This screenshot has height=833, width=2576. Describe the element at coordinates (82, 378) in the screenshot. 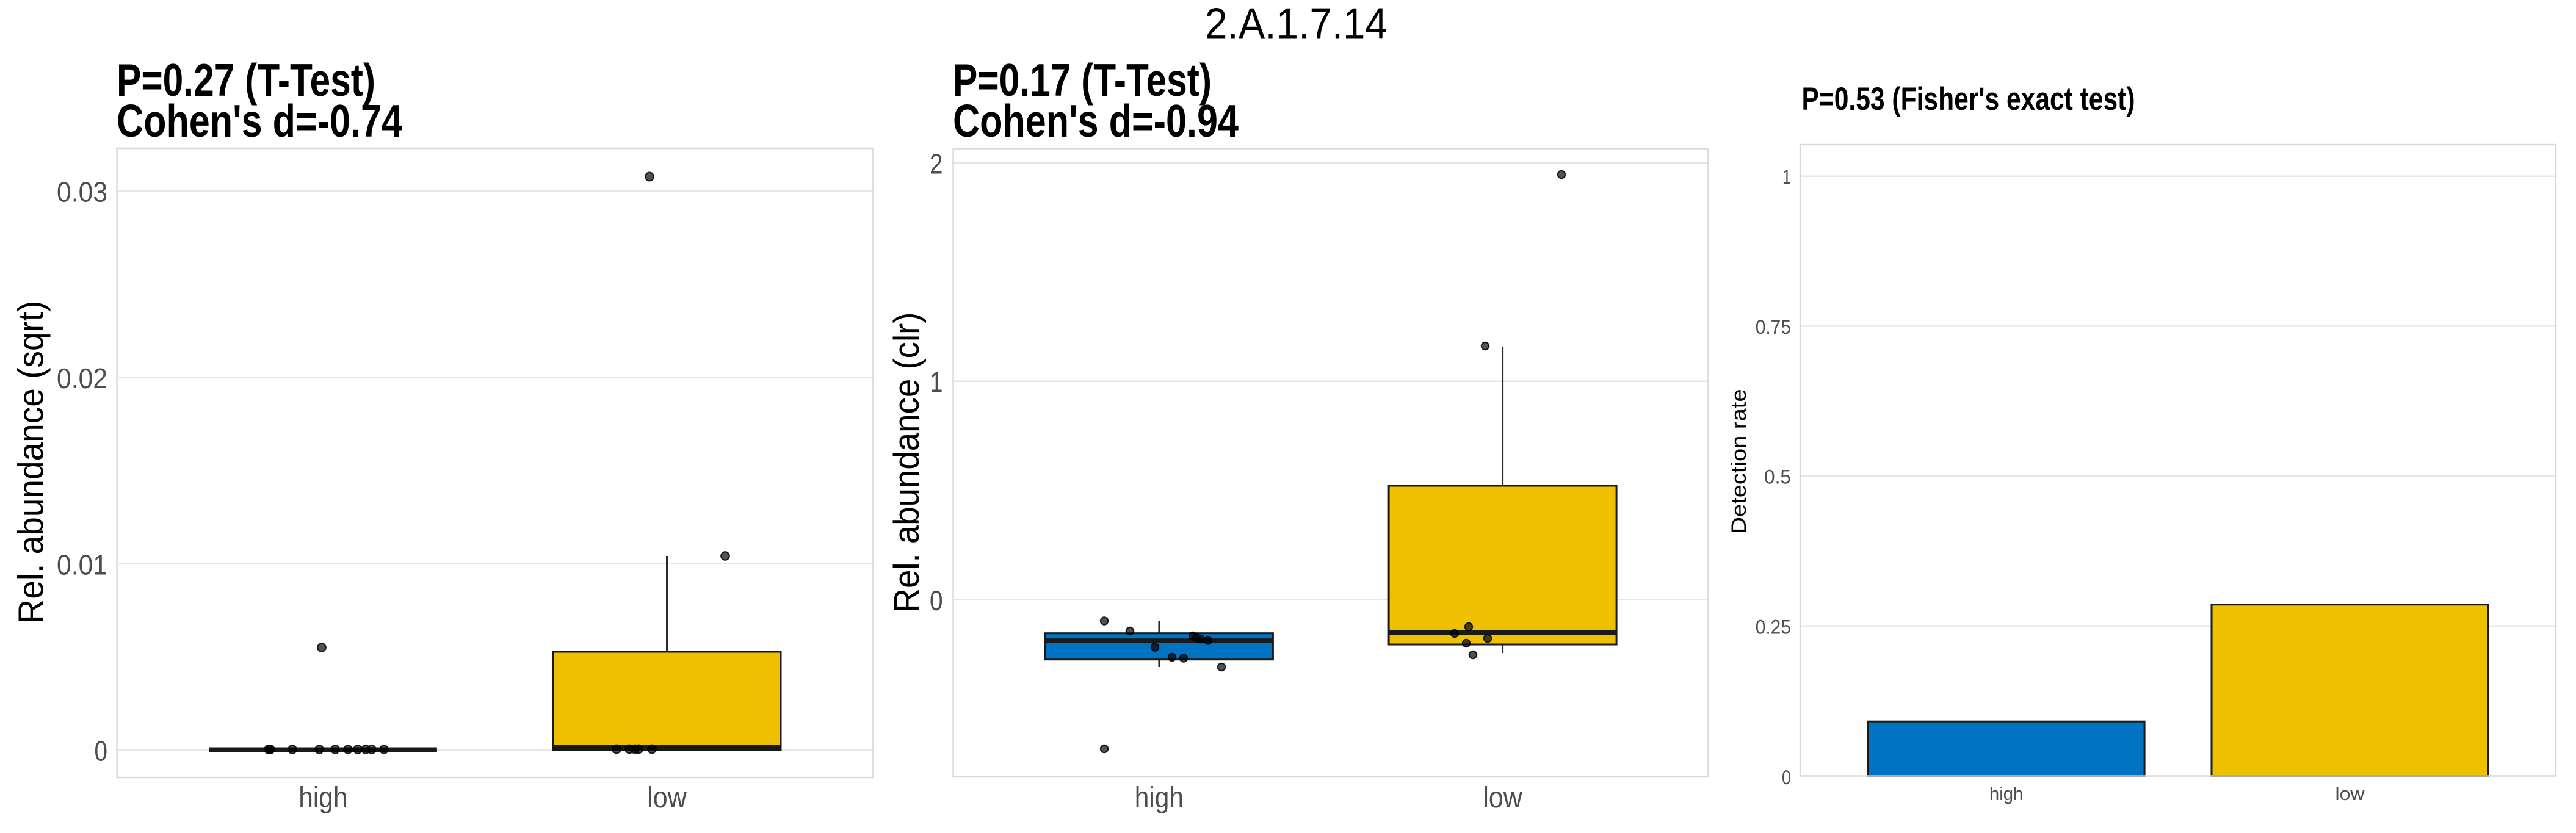

I see `svg-text: 0.02` at that location.